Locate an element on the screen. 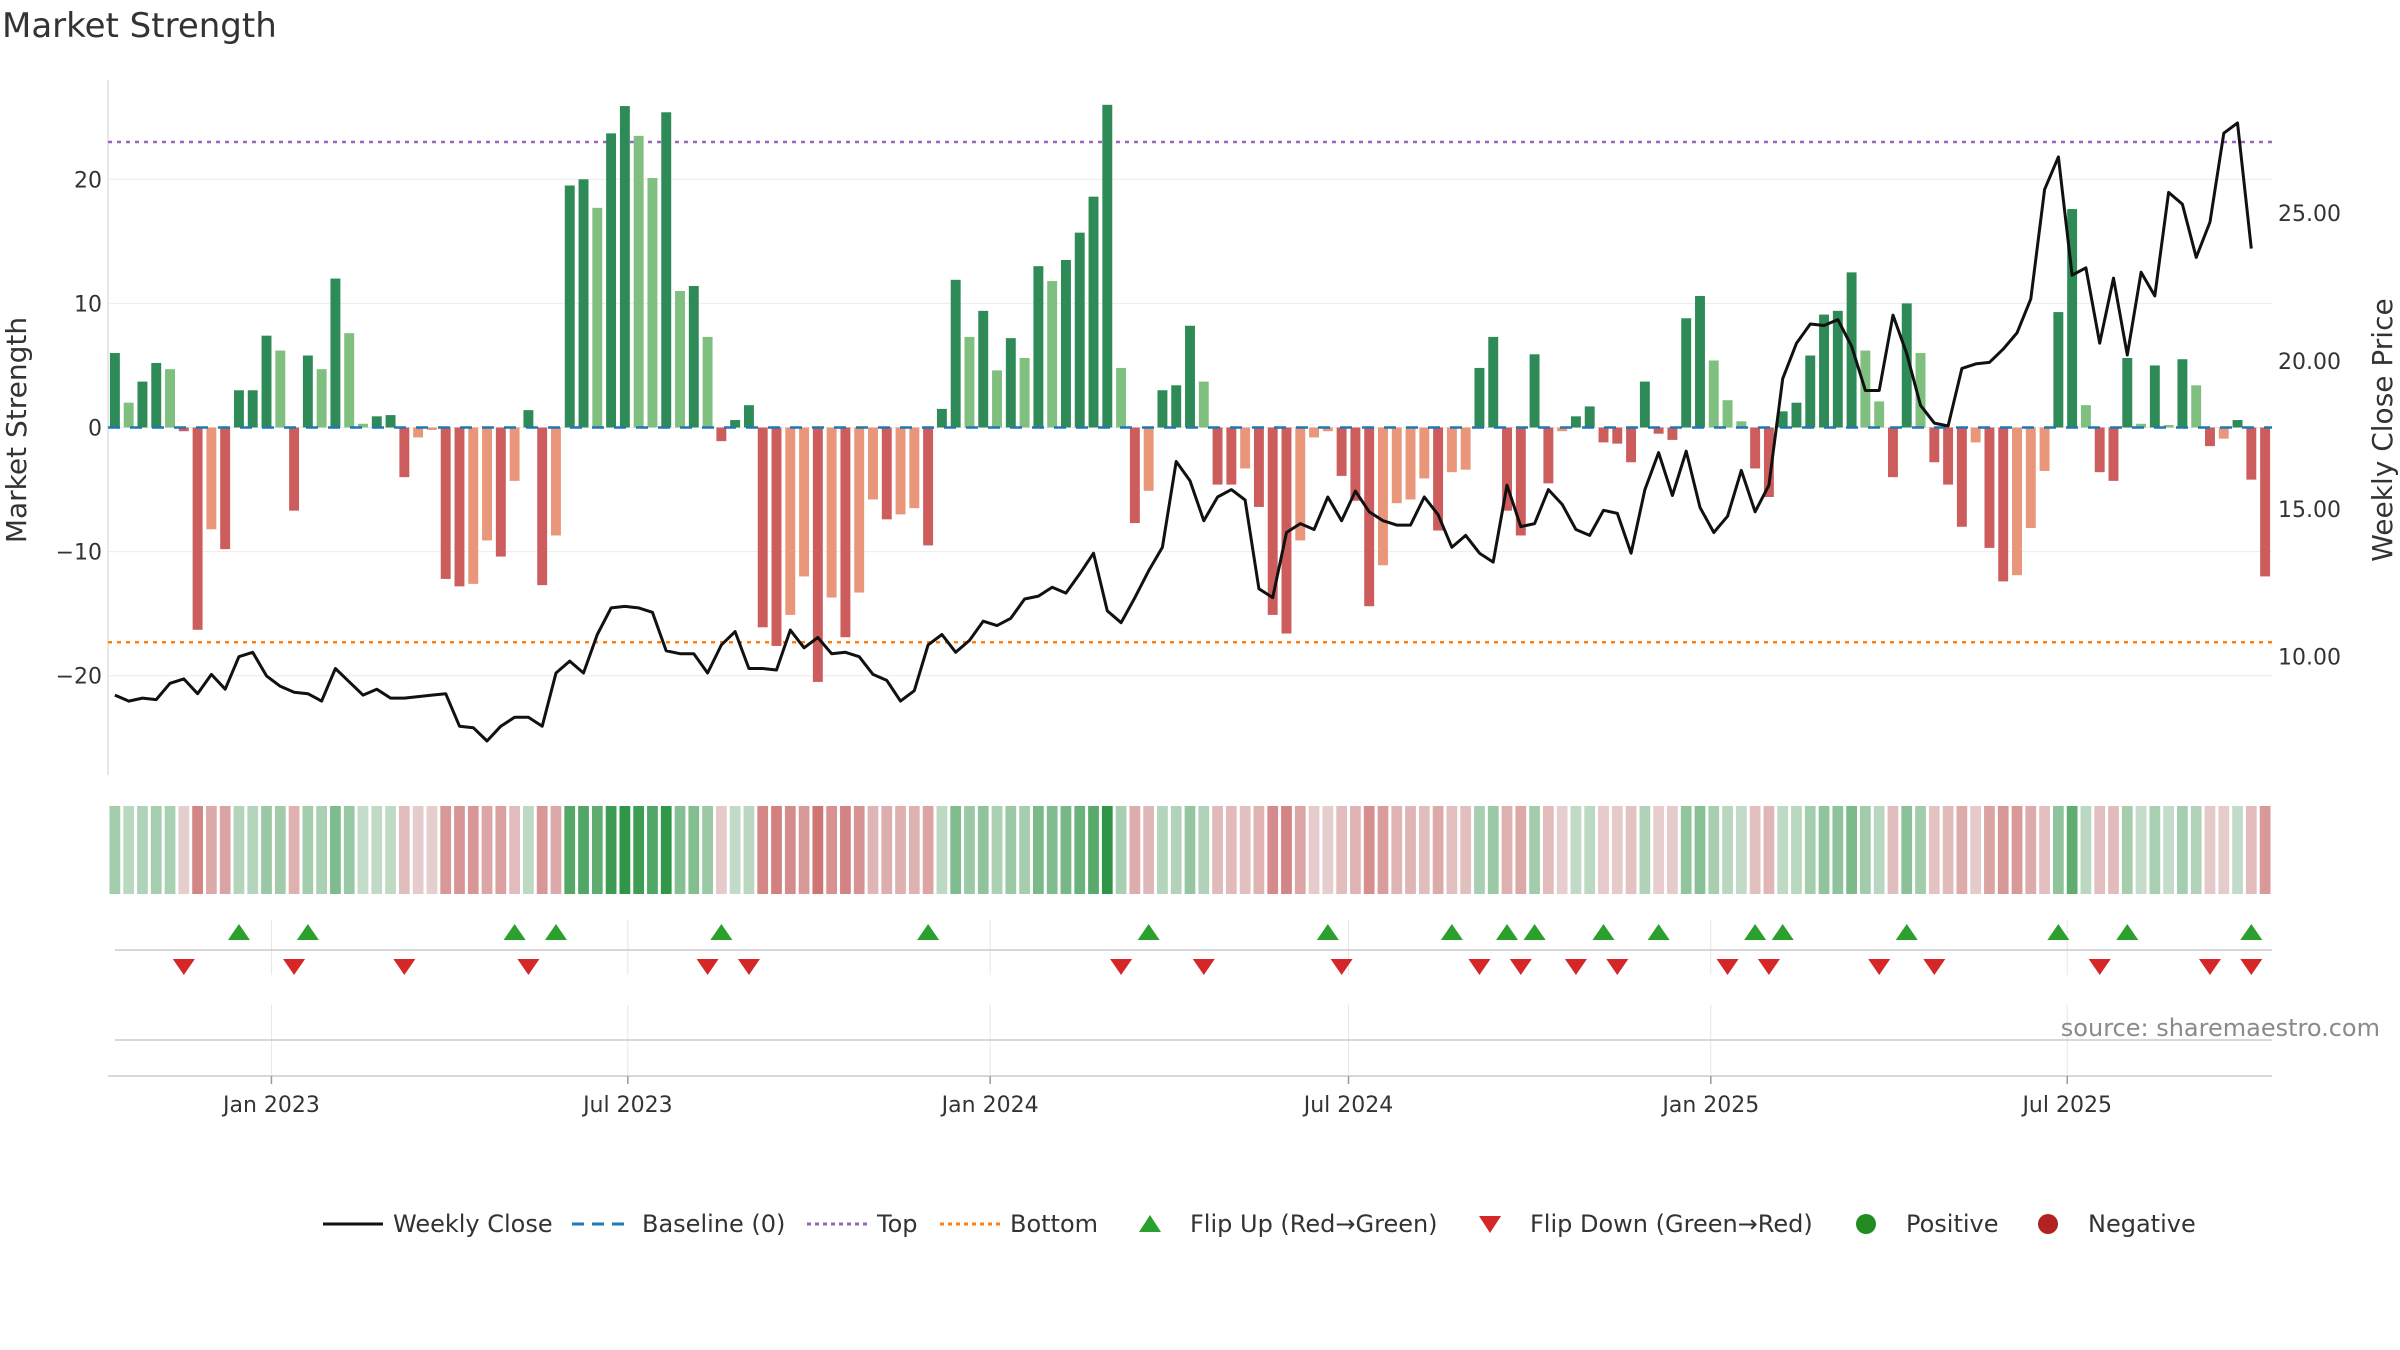 The image size is (2400, 1350). legend-label: Negative is located at coordinates (2142, 1224).